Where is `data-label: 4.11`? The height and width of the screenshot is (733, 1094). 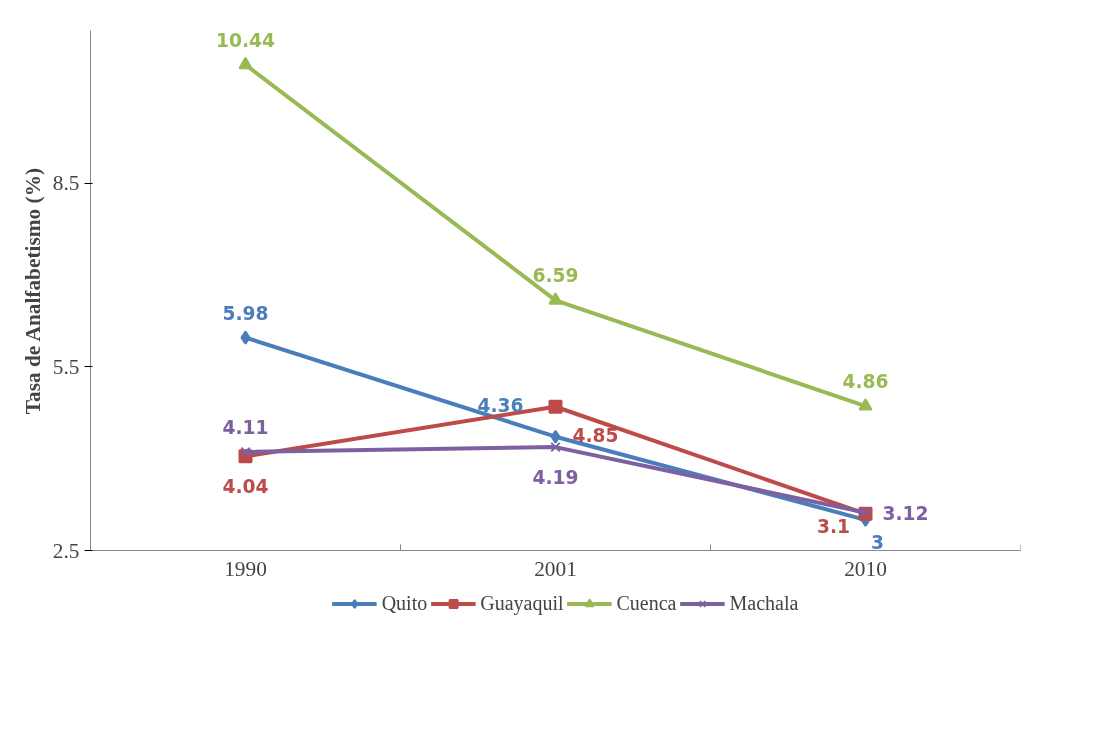
data-label: 4.11 is located at coordinates (245, 428).